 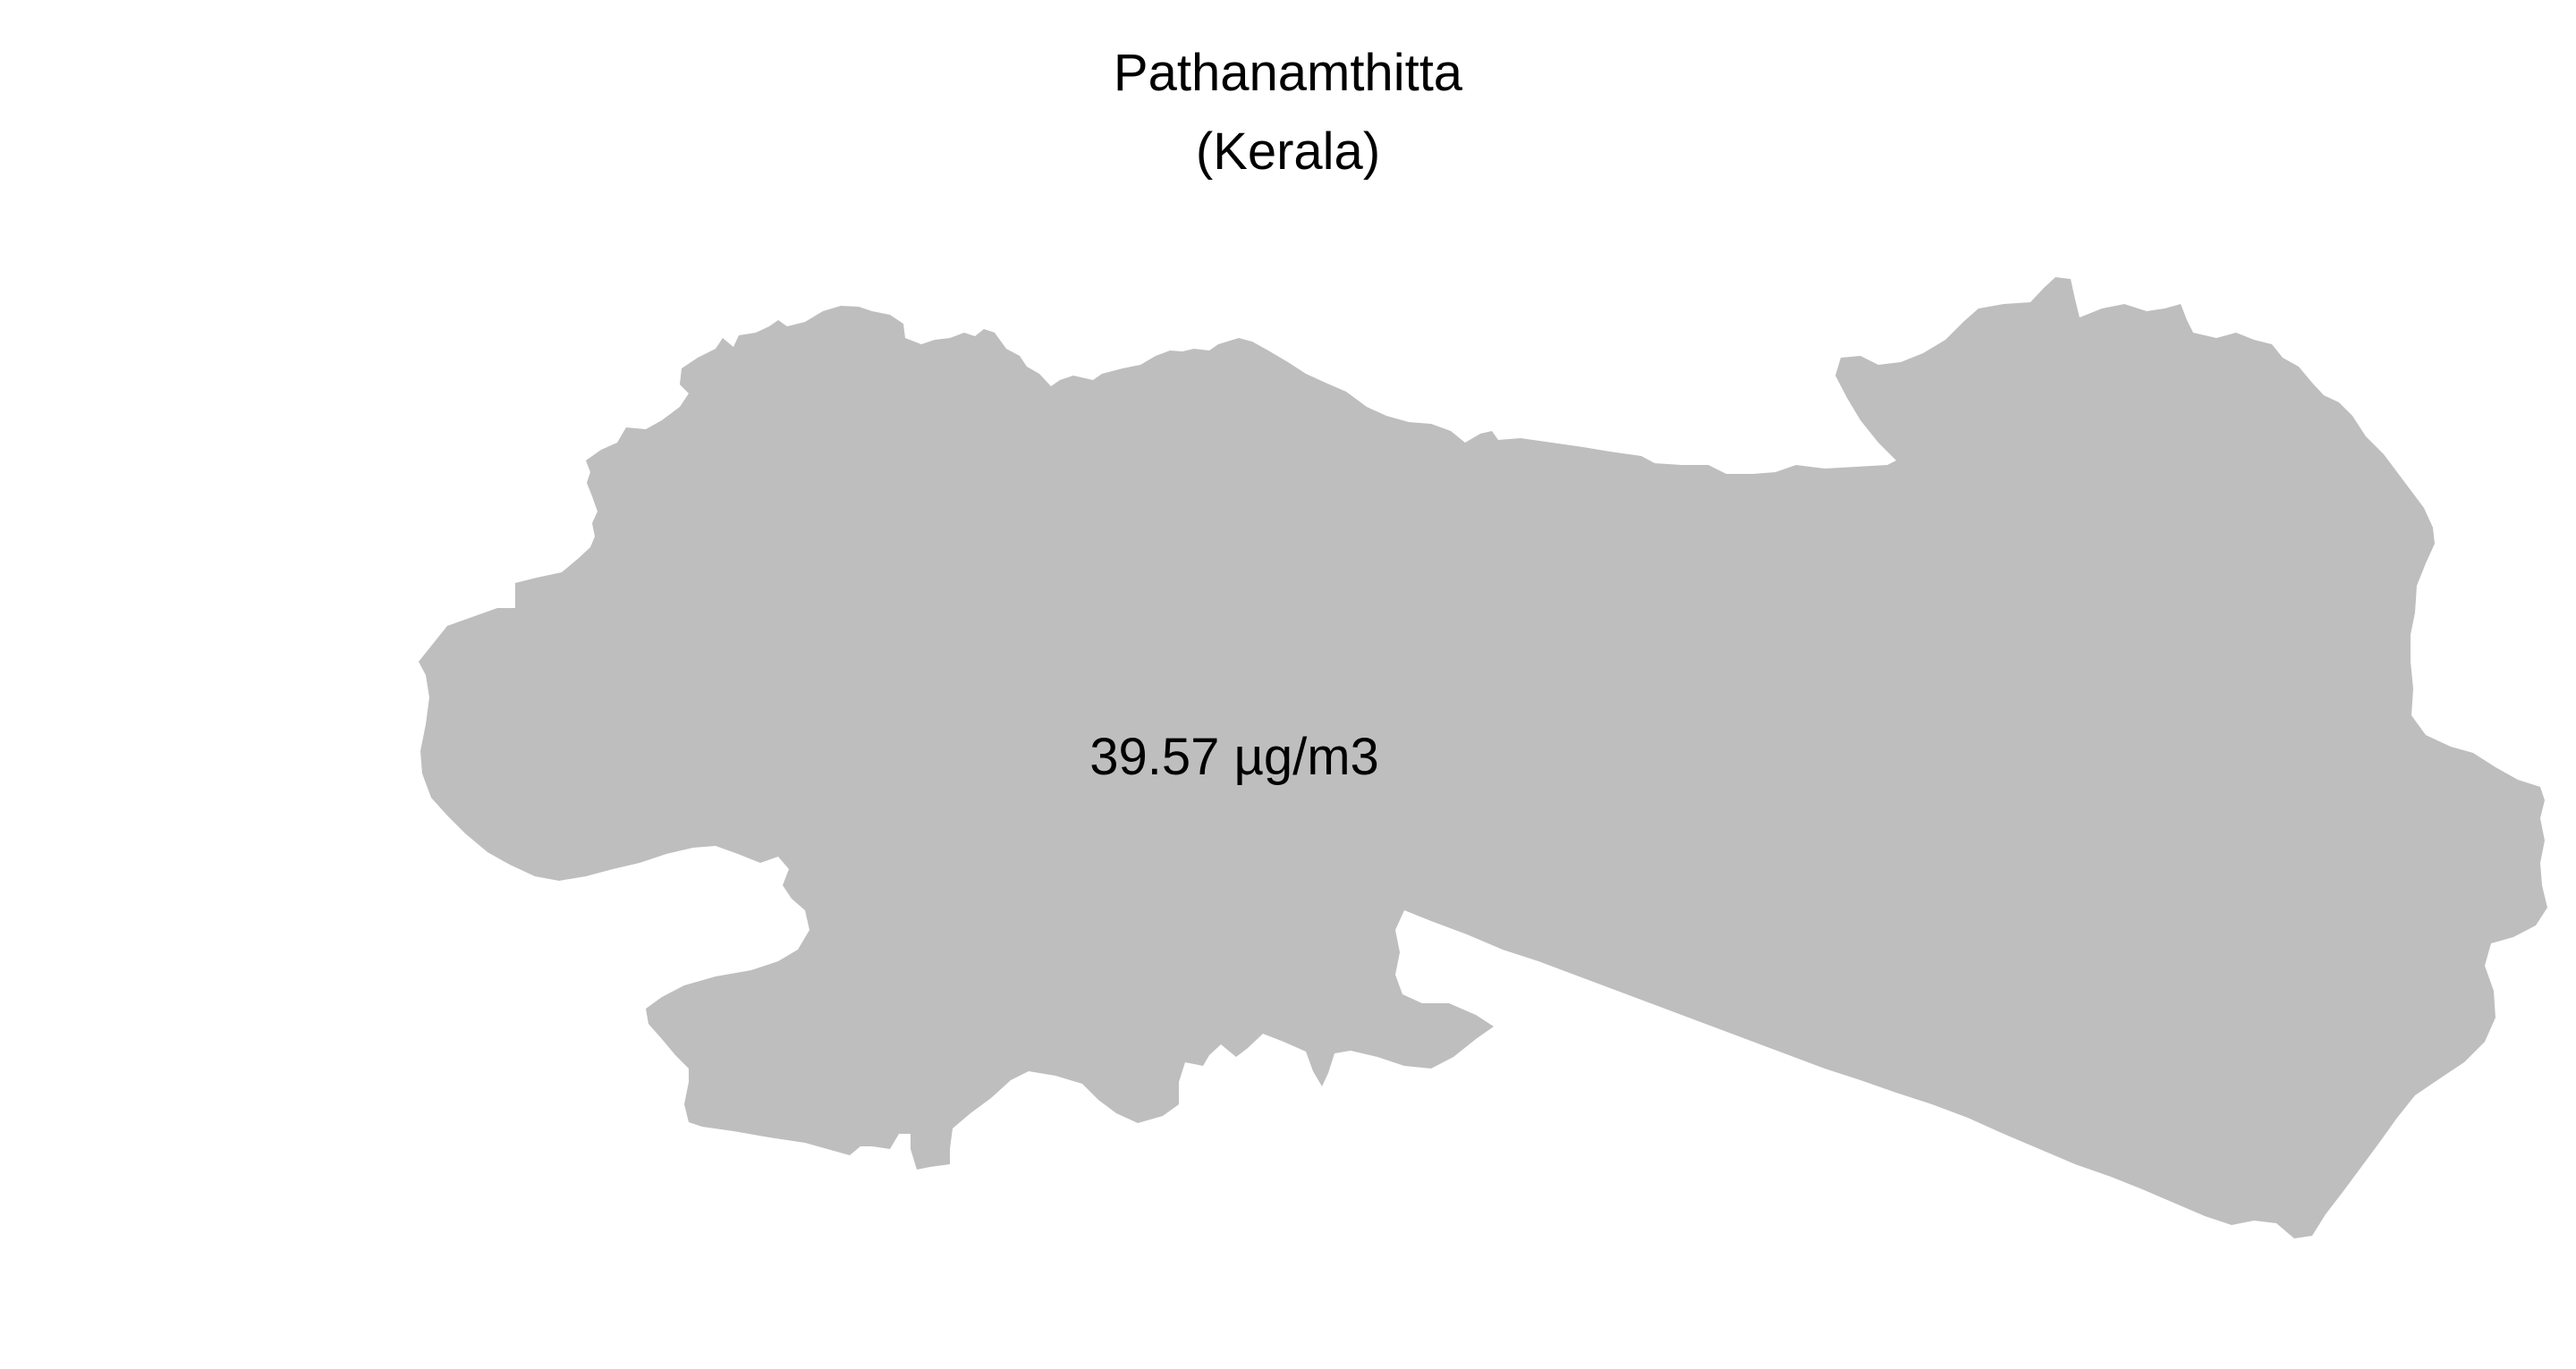 I want to click on map-title: Pathanamthitta, so click(x=1288, y=73).